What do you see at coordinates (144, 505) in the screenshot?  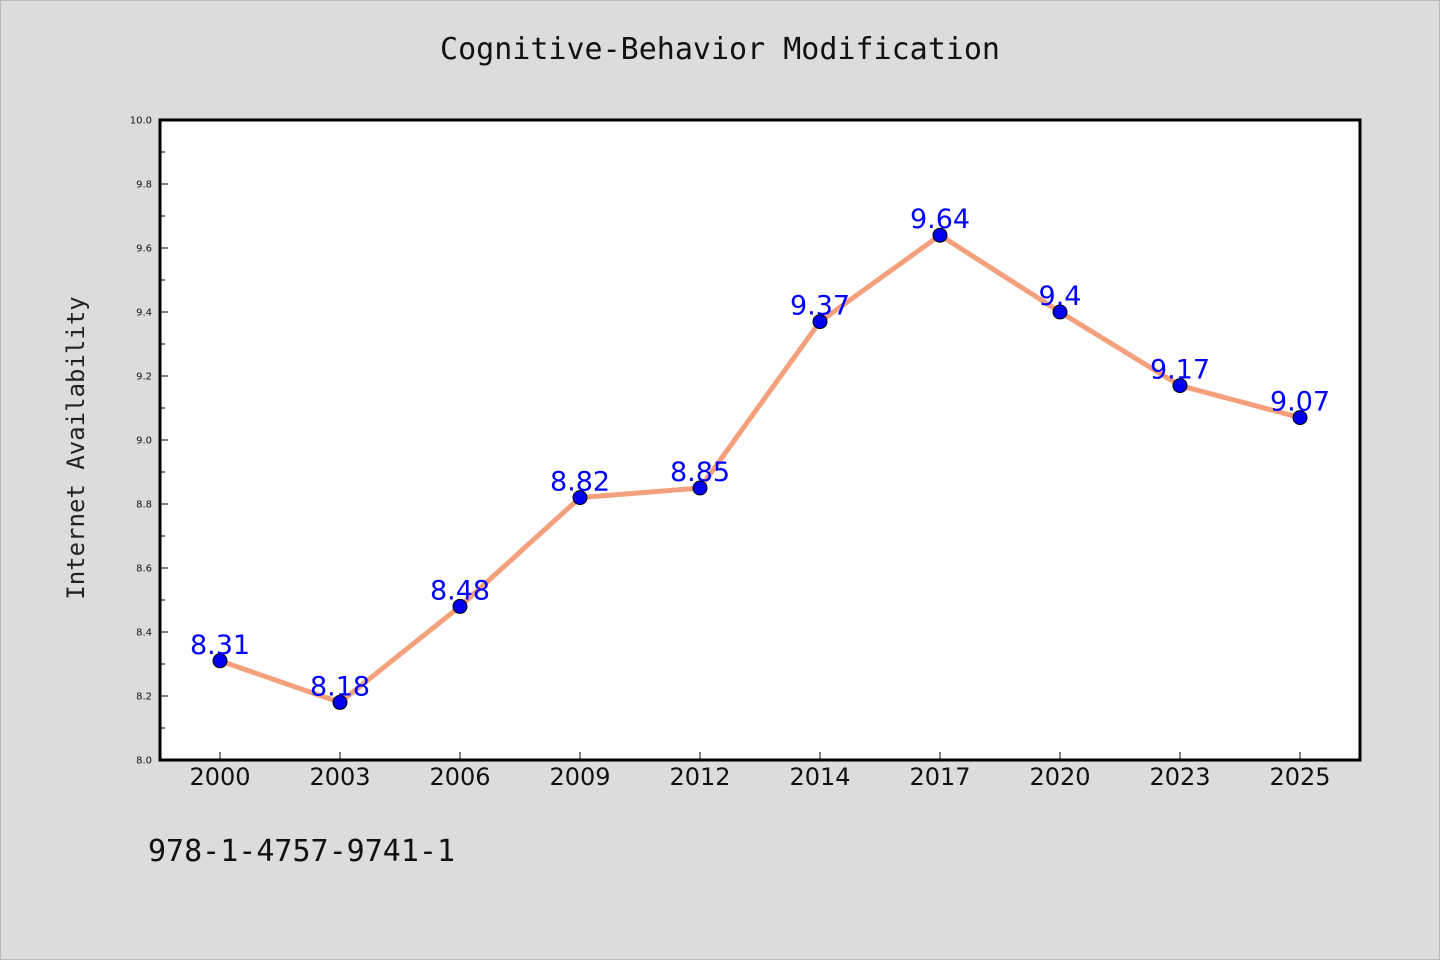 I see `y-tick-label: 8.8` at bounding box center [144, 505].